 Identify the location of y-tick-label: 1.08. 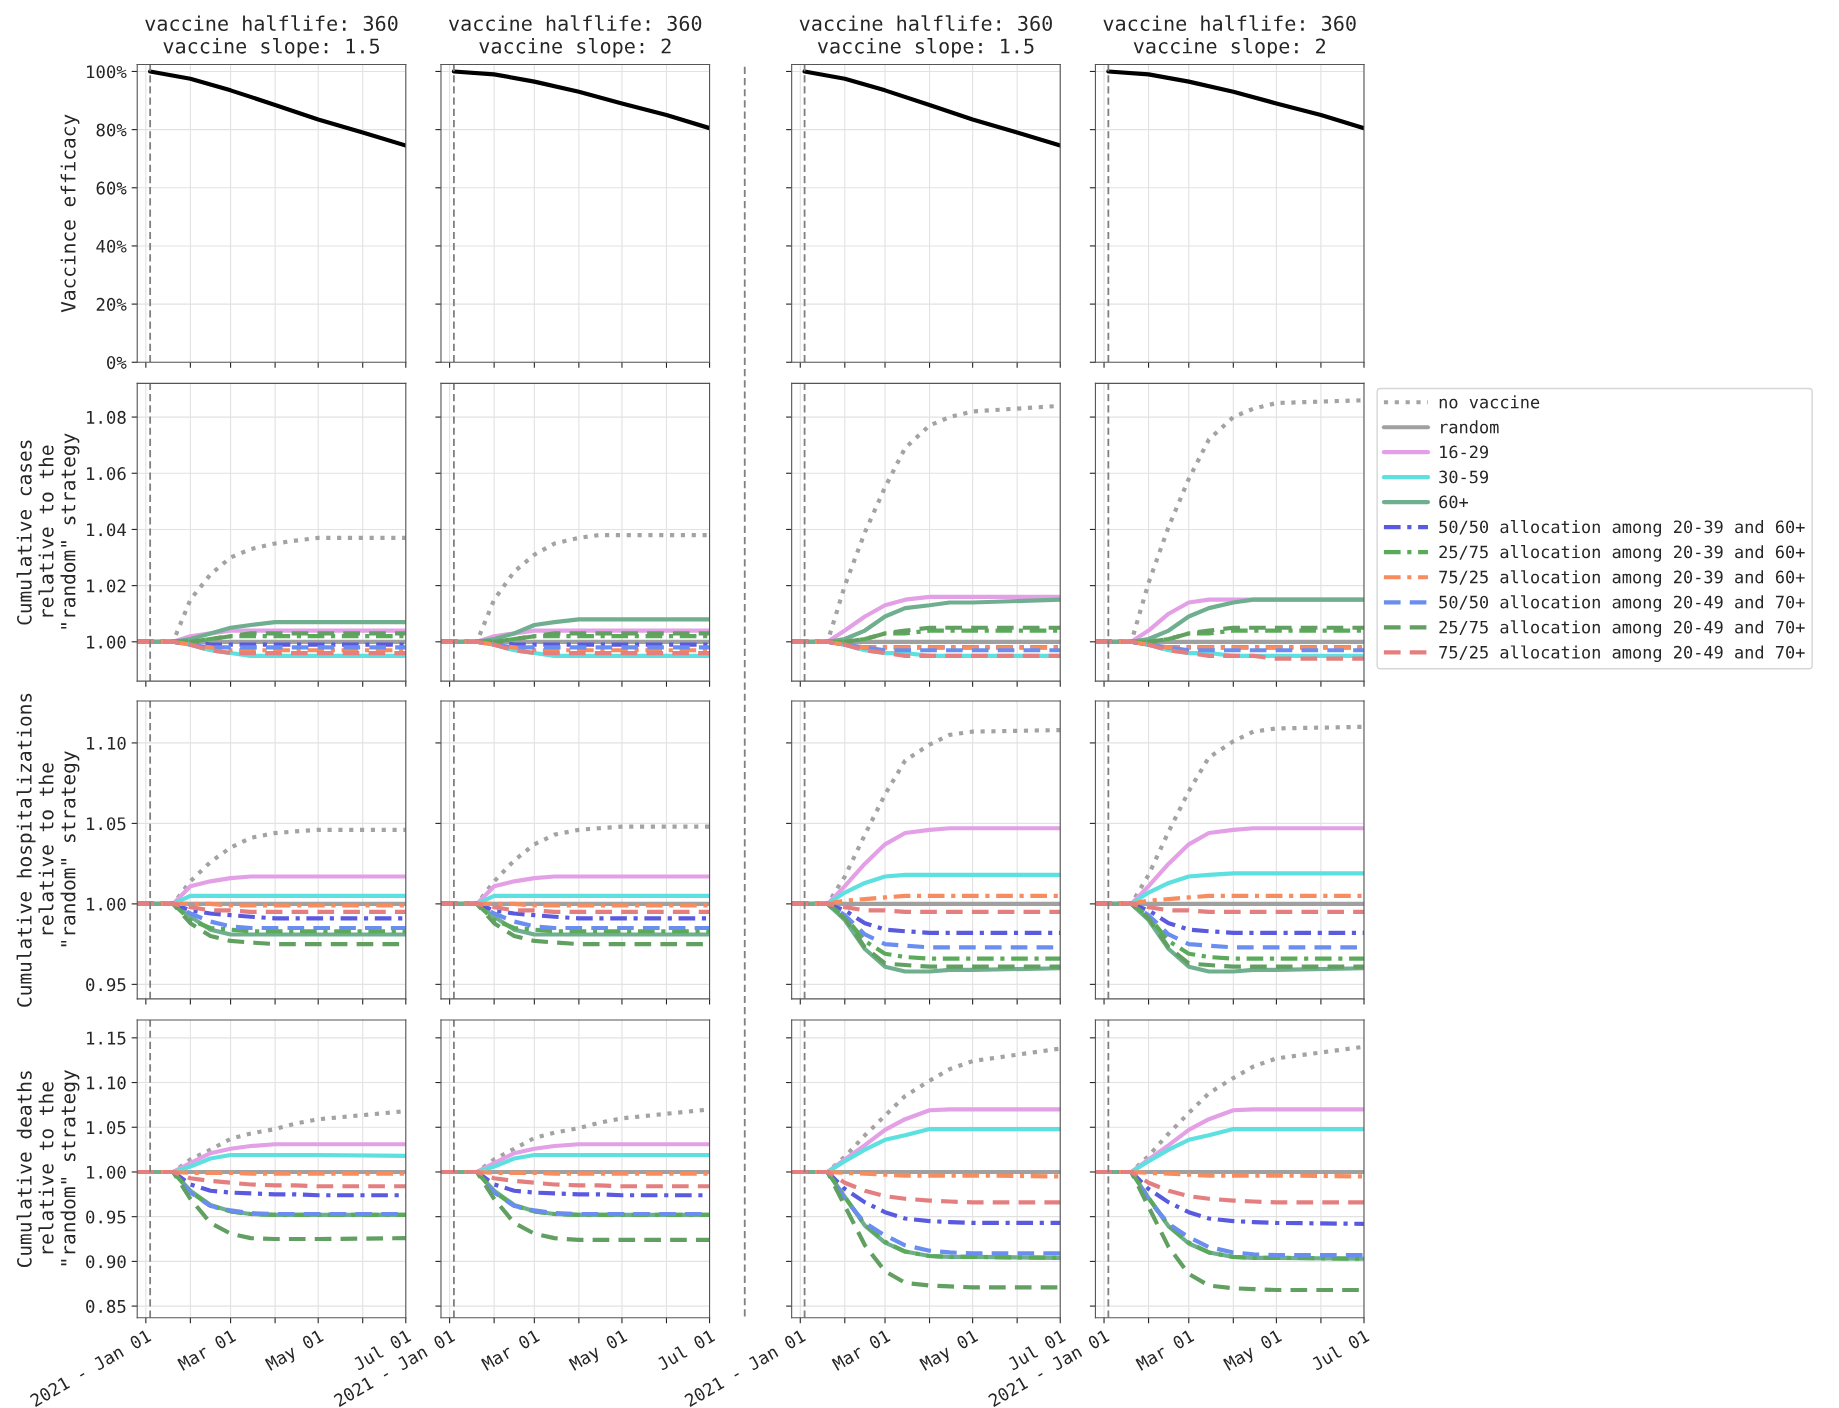
(106, 417).